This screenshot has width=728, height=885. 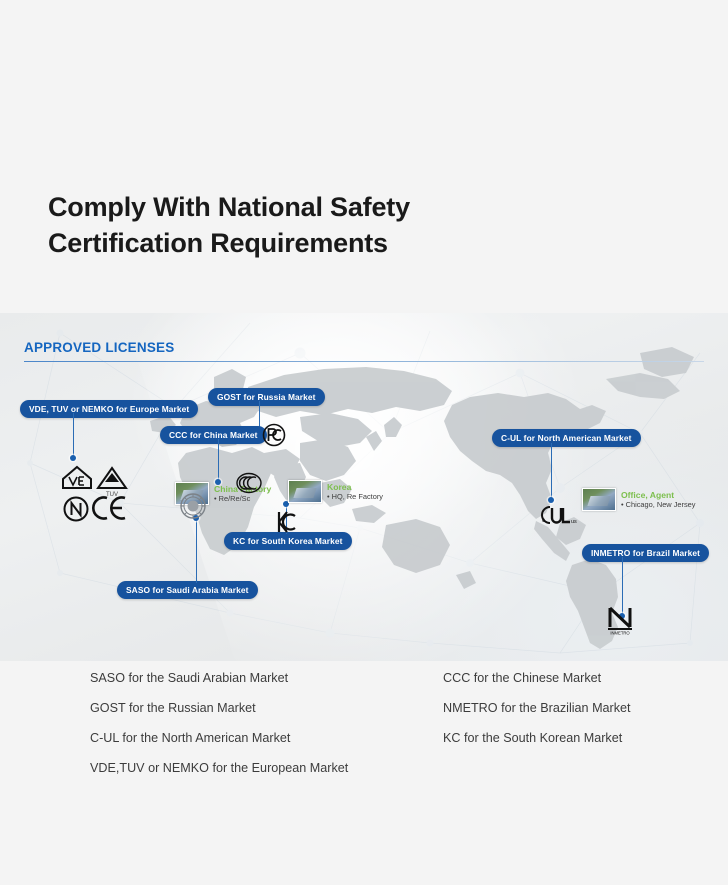 I want to click on site-chip-korea: Korea • HQ, Re Factory, so click(x=335, y=491).